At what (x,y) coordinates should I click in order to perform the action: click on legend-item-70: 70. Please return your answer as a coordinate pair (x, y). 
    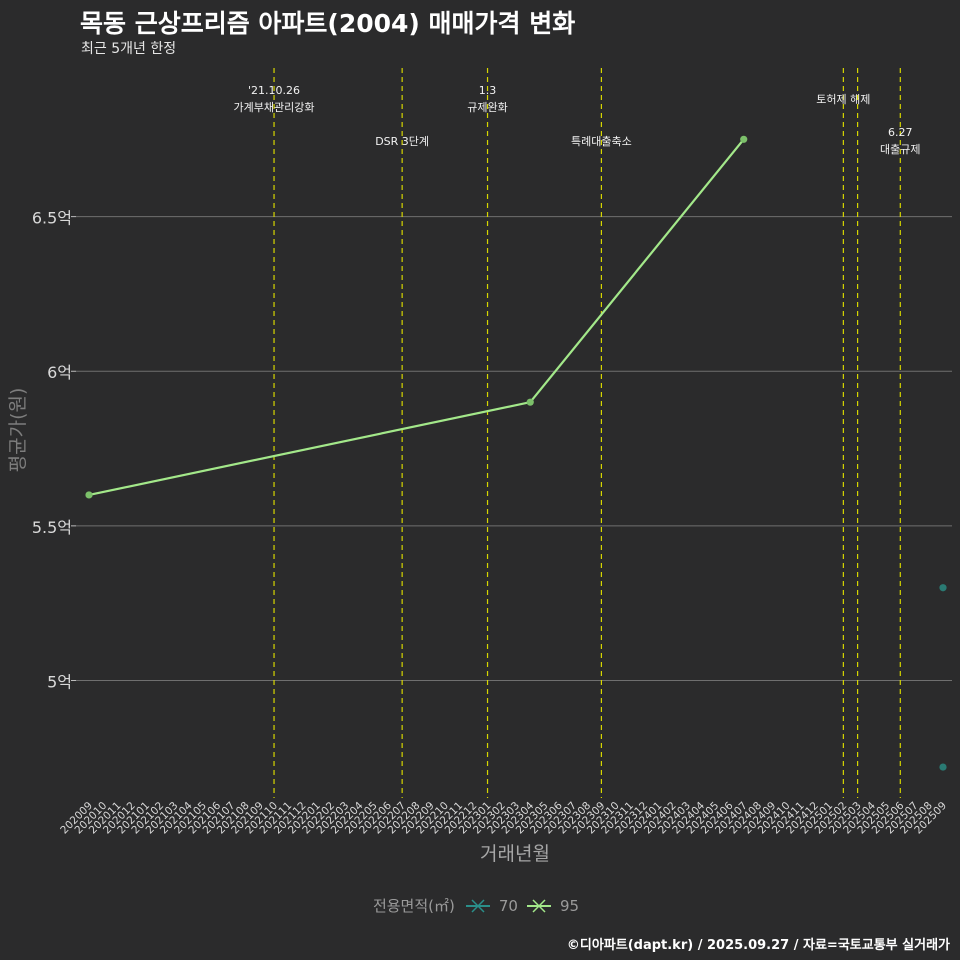
    Looking at the image, I should click on (491, 906).